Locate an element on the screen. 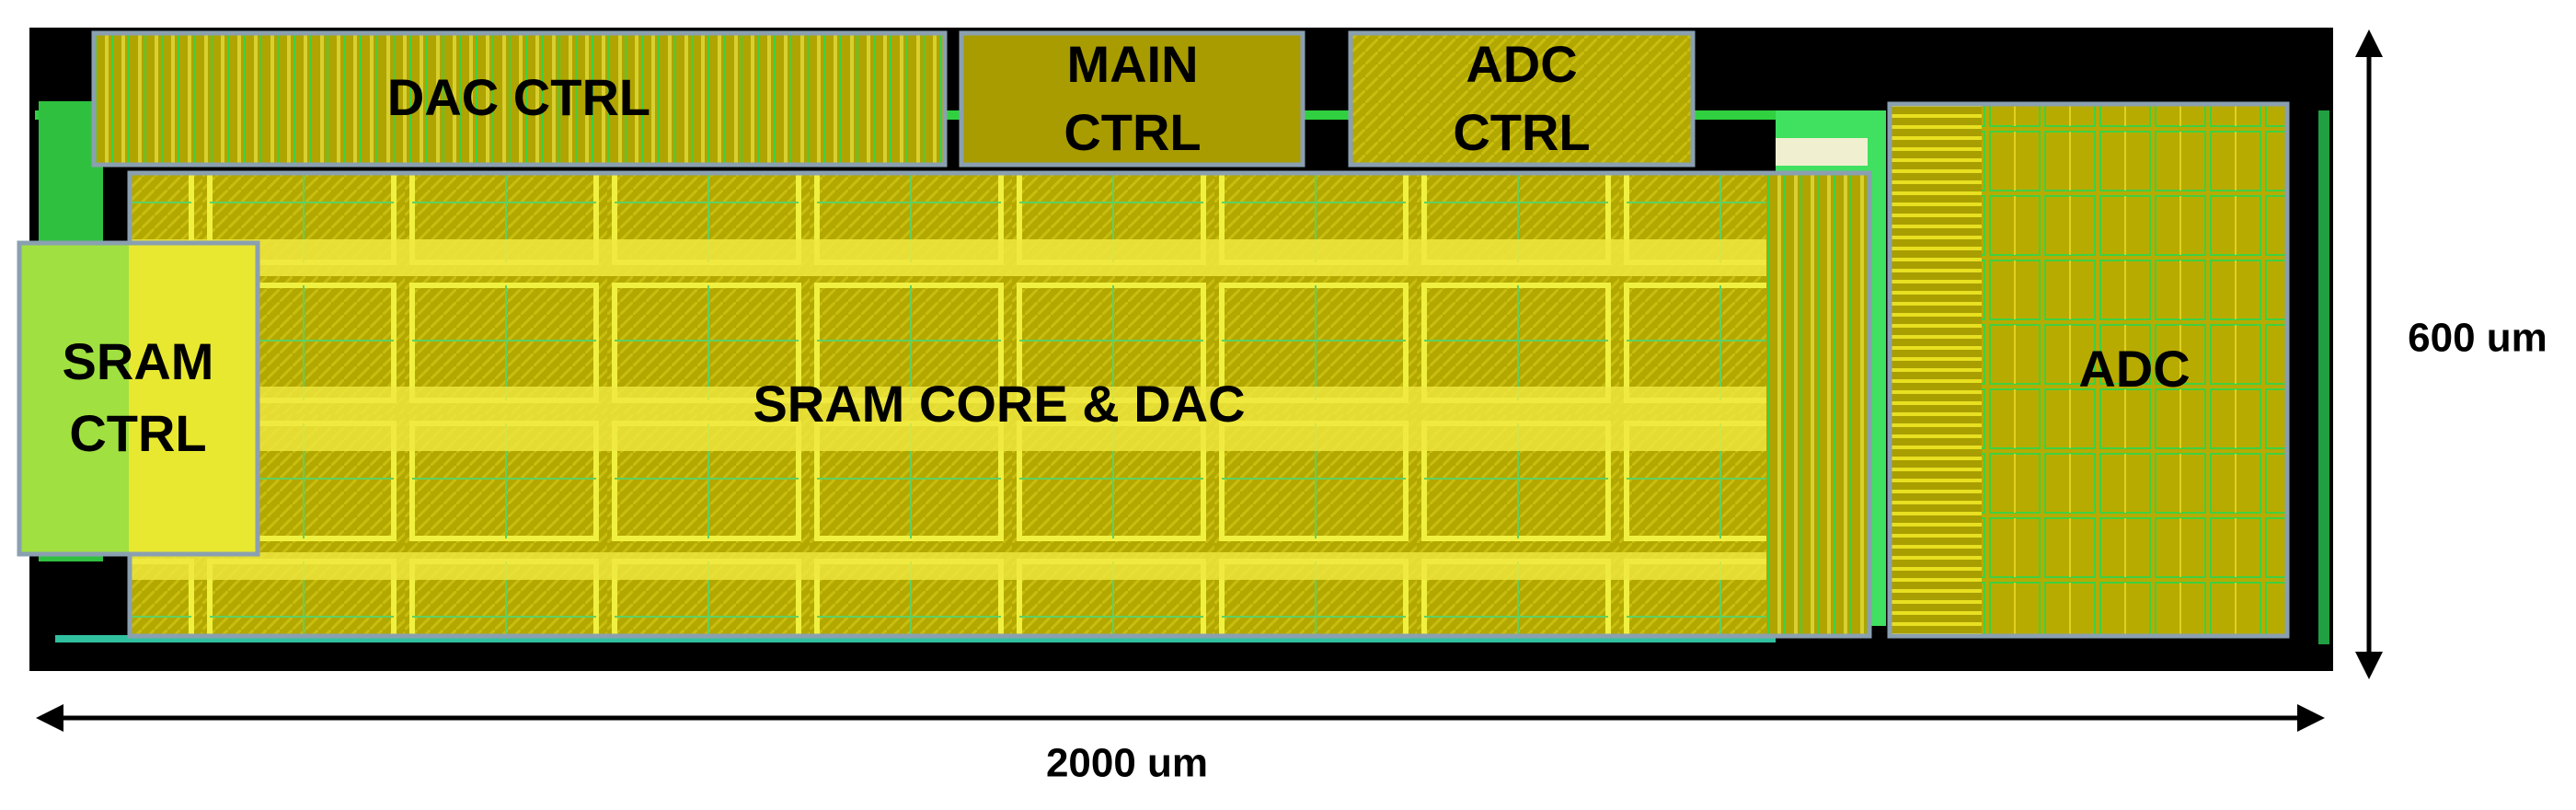 This screenshot has height=810, width=2576. block-label: DAC CTRL is located at coordinates (518, 97).